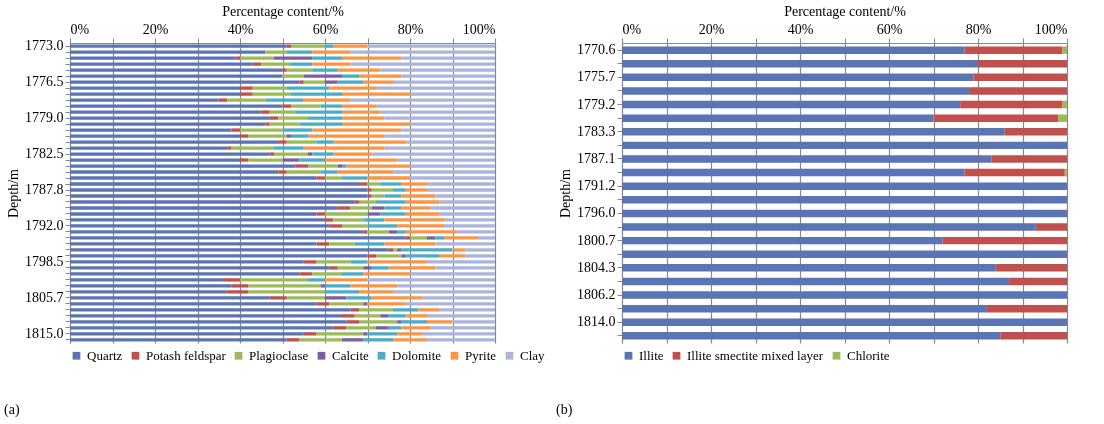  What do you see at coordinates (12, 410) in the screenshot?
I see `text: (a)` at bounding box center [12, 410].